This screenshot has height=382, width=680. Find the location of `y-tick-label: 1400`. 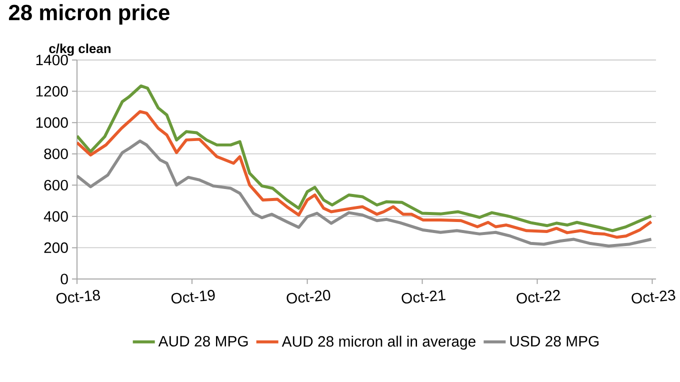

y-tick-label: 1400 is located at coordinates (52, 60).